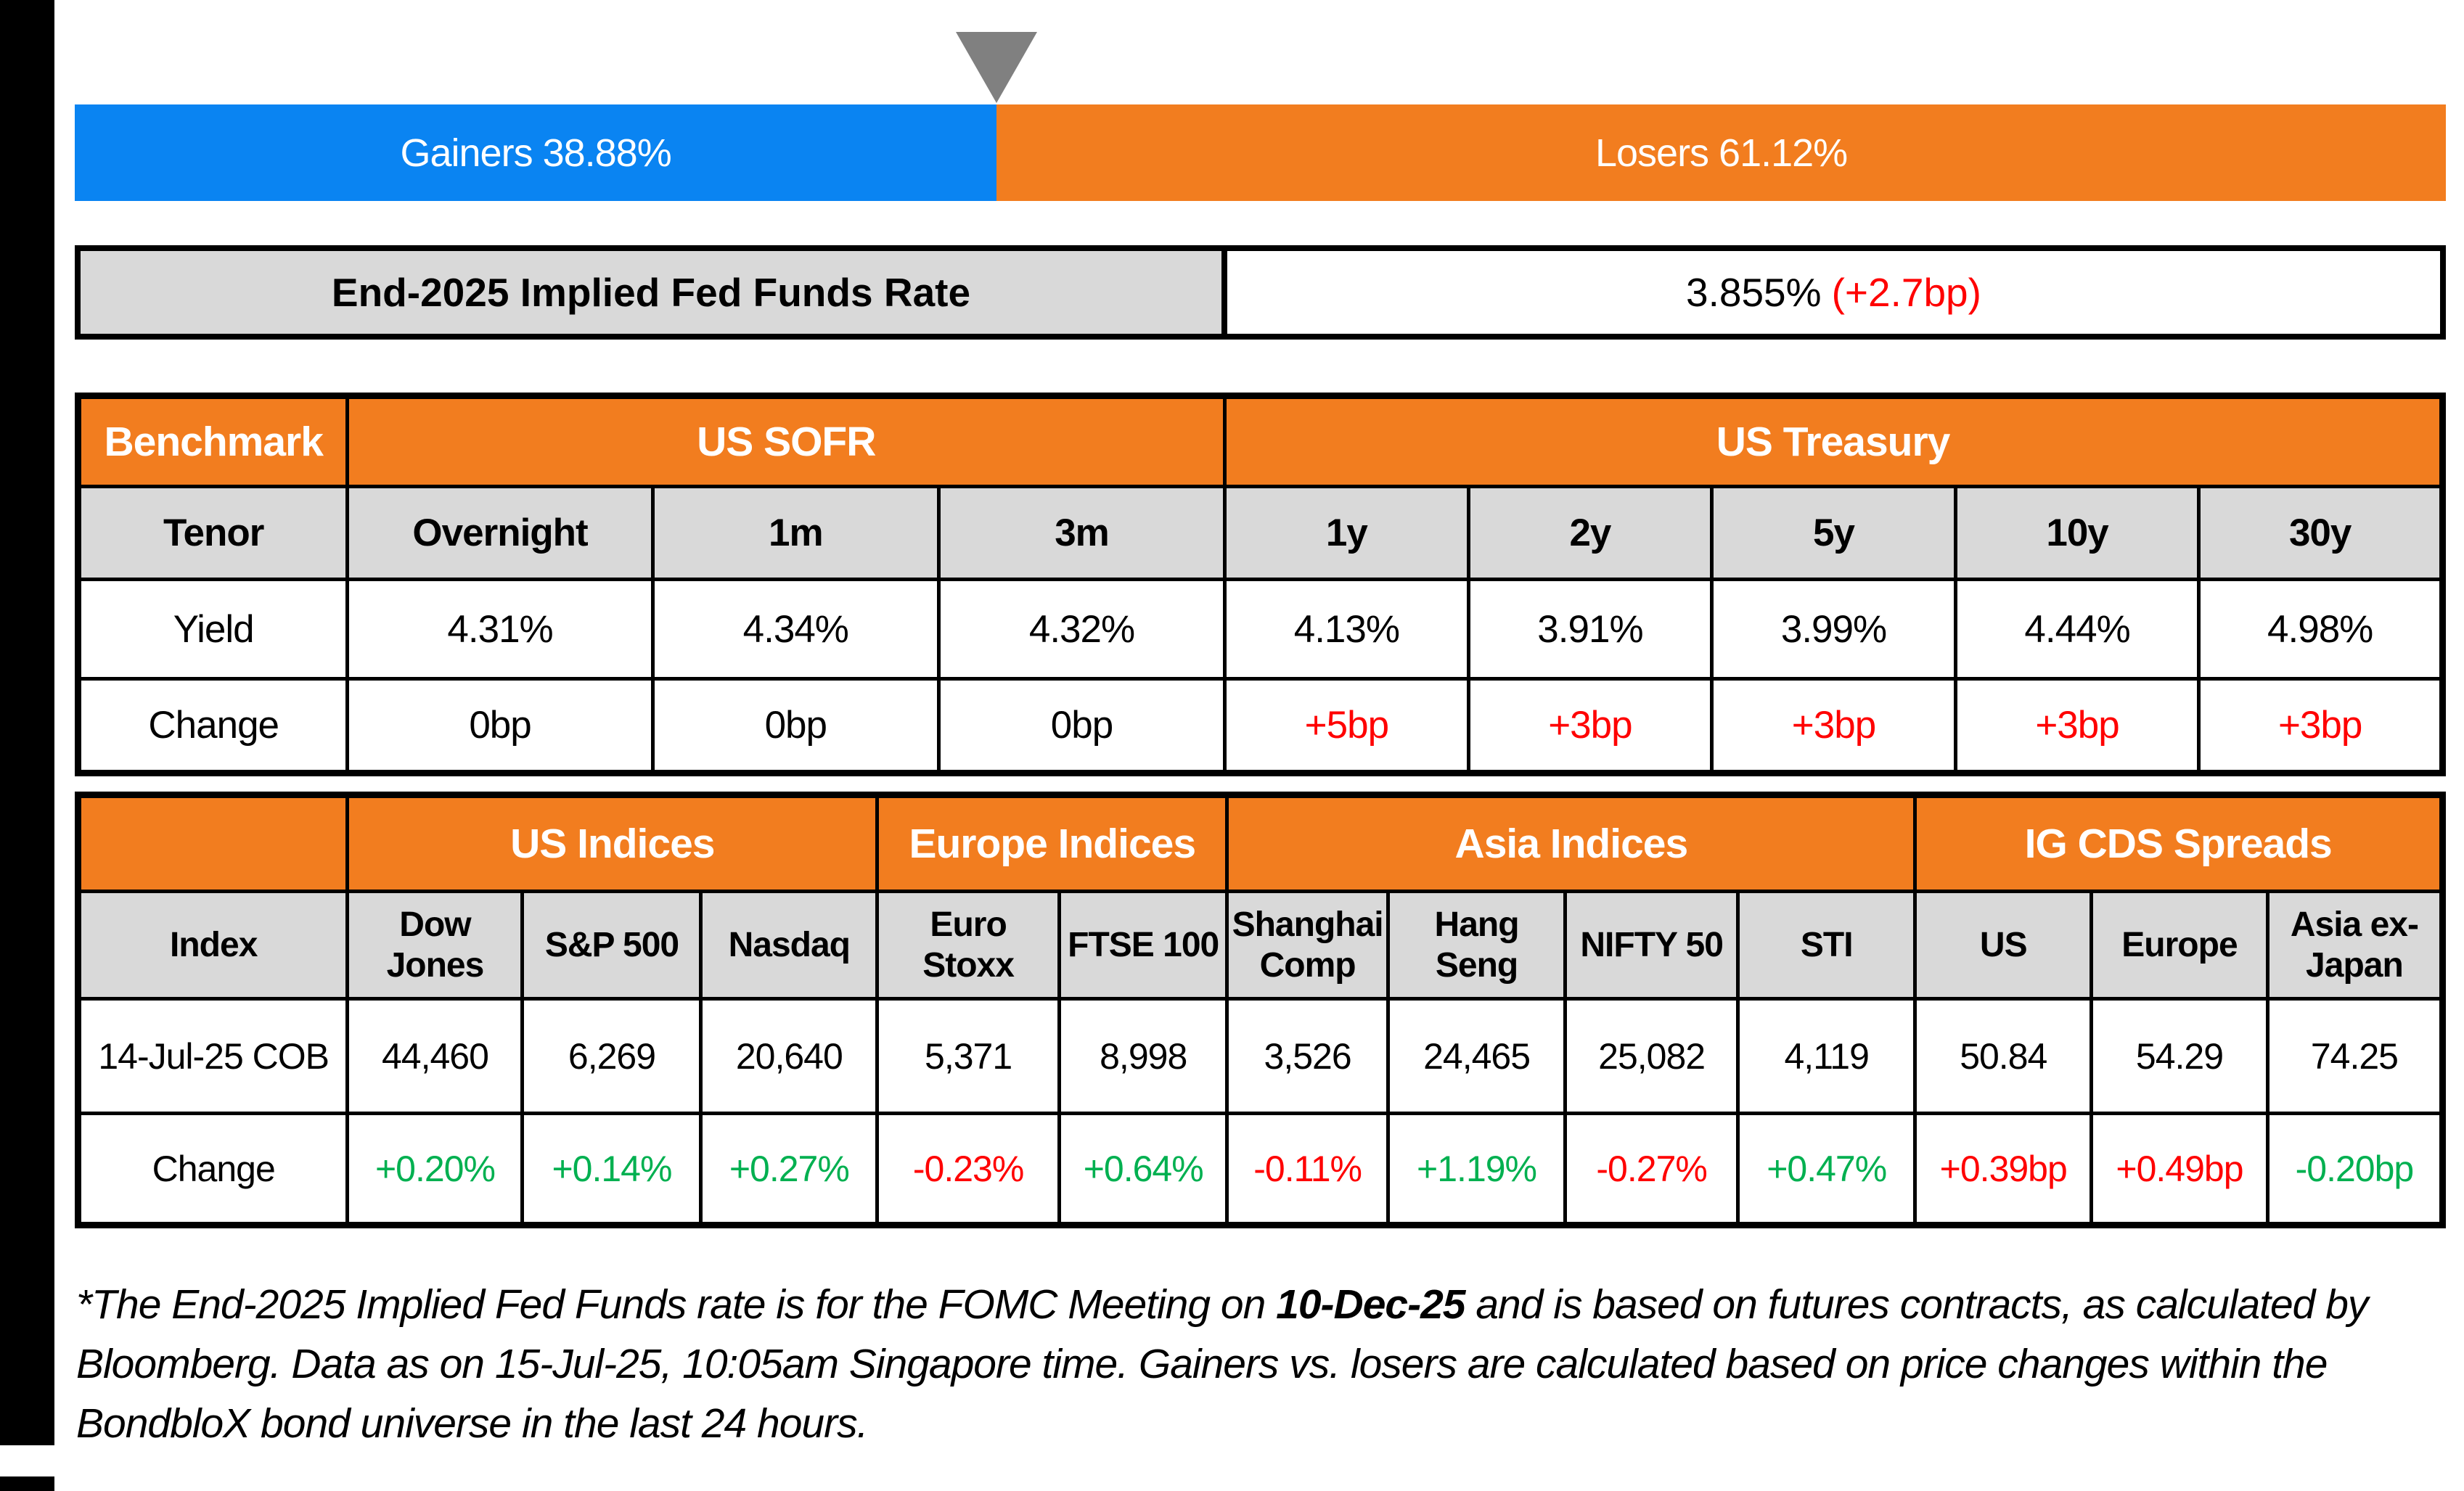 The height and width of the screenshot is (1491, 2464). What do you see at coordinates (435, 1056) in the screenshot?
I see `index-value-cell: 44,460` at bounding box center [435, 1056].